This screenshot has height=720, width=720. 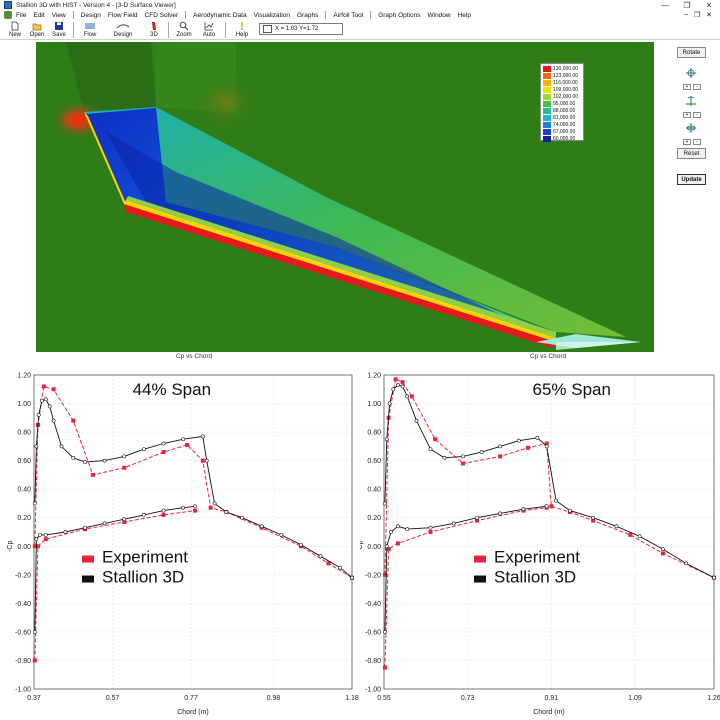 I want to click on x-axis-label: Chord (m), so click(x=193, y=712).